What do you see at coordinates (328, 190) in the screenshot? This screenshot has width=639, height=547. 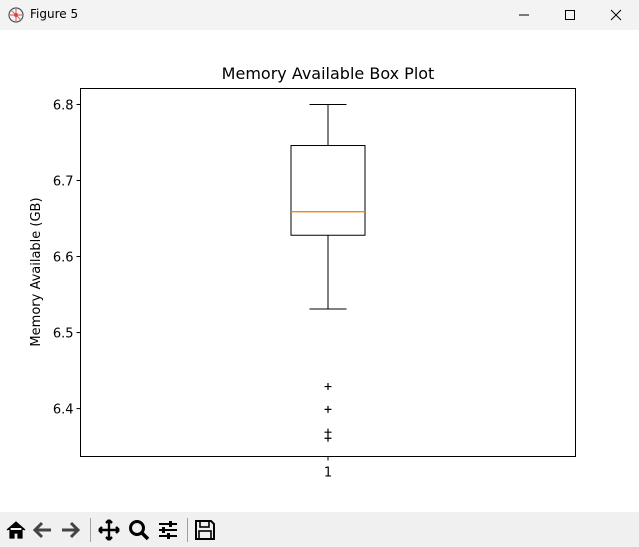 I see `box-iqr` at bounding box center [328, 190].